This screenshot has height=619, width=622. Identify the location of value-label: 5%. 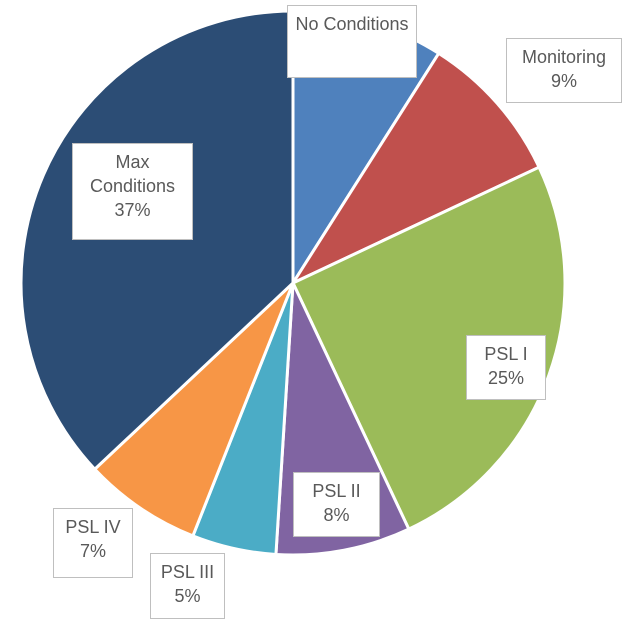
(187, 596).